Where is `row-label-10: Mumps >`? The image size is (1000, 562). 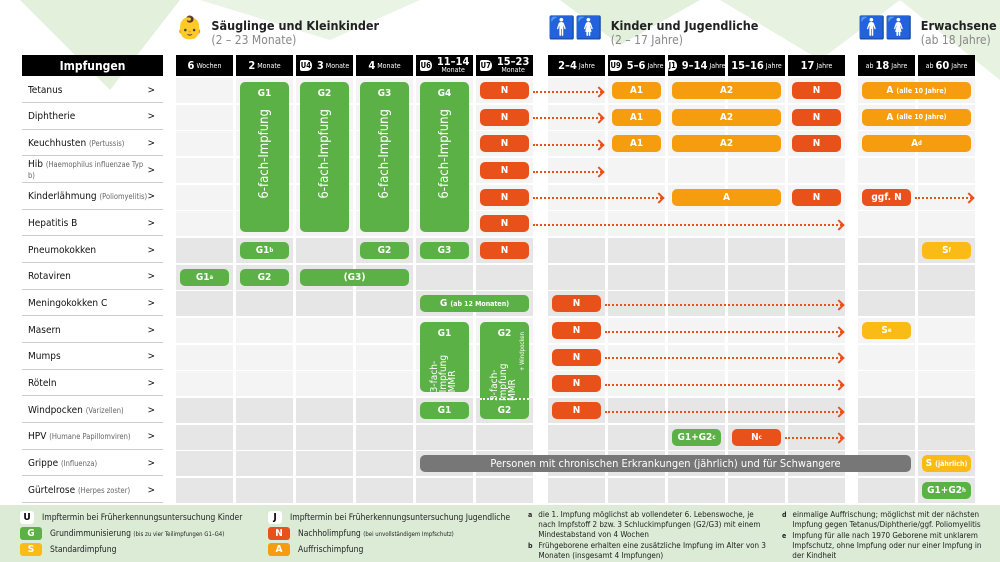
row-label-10: Mumps > is located at coordinates (92, 357).